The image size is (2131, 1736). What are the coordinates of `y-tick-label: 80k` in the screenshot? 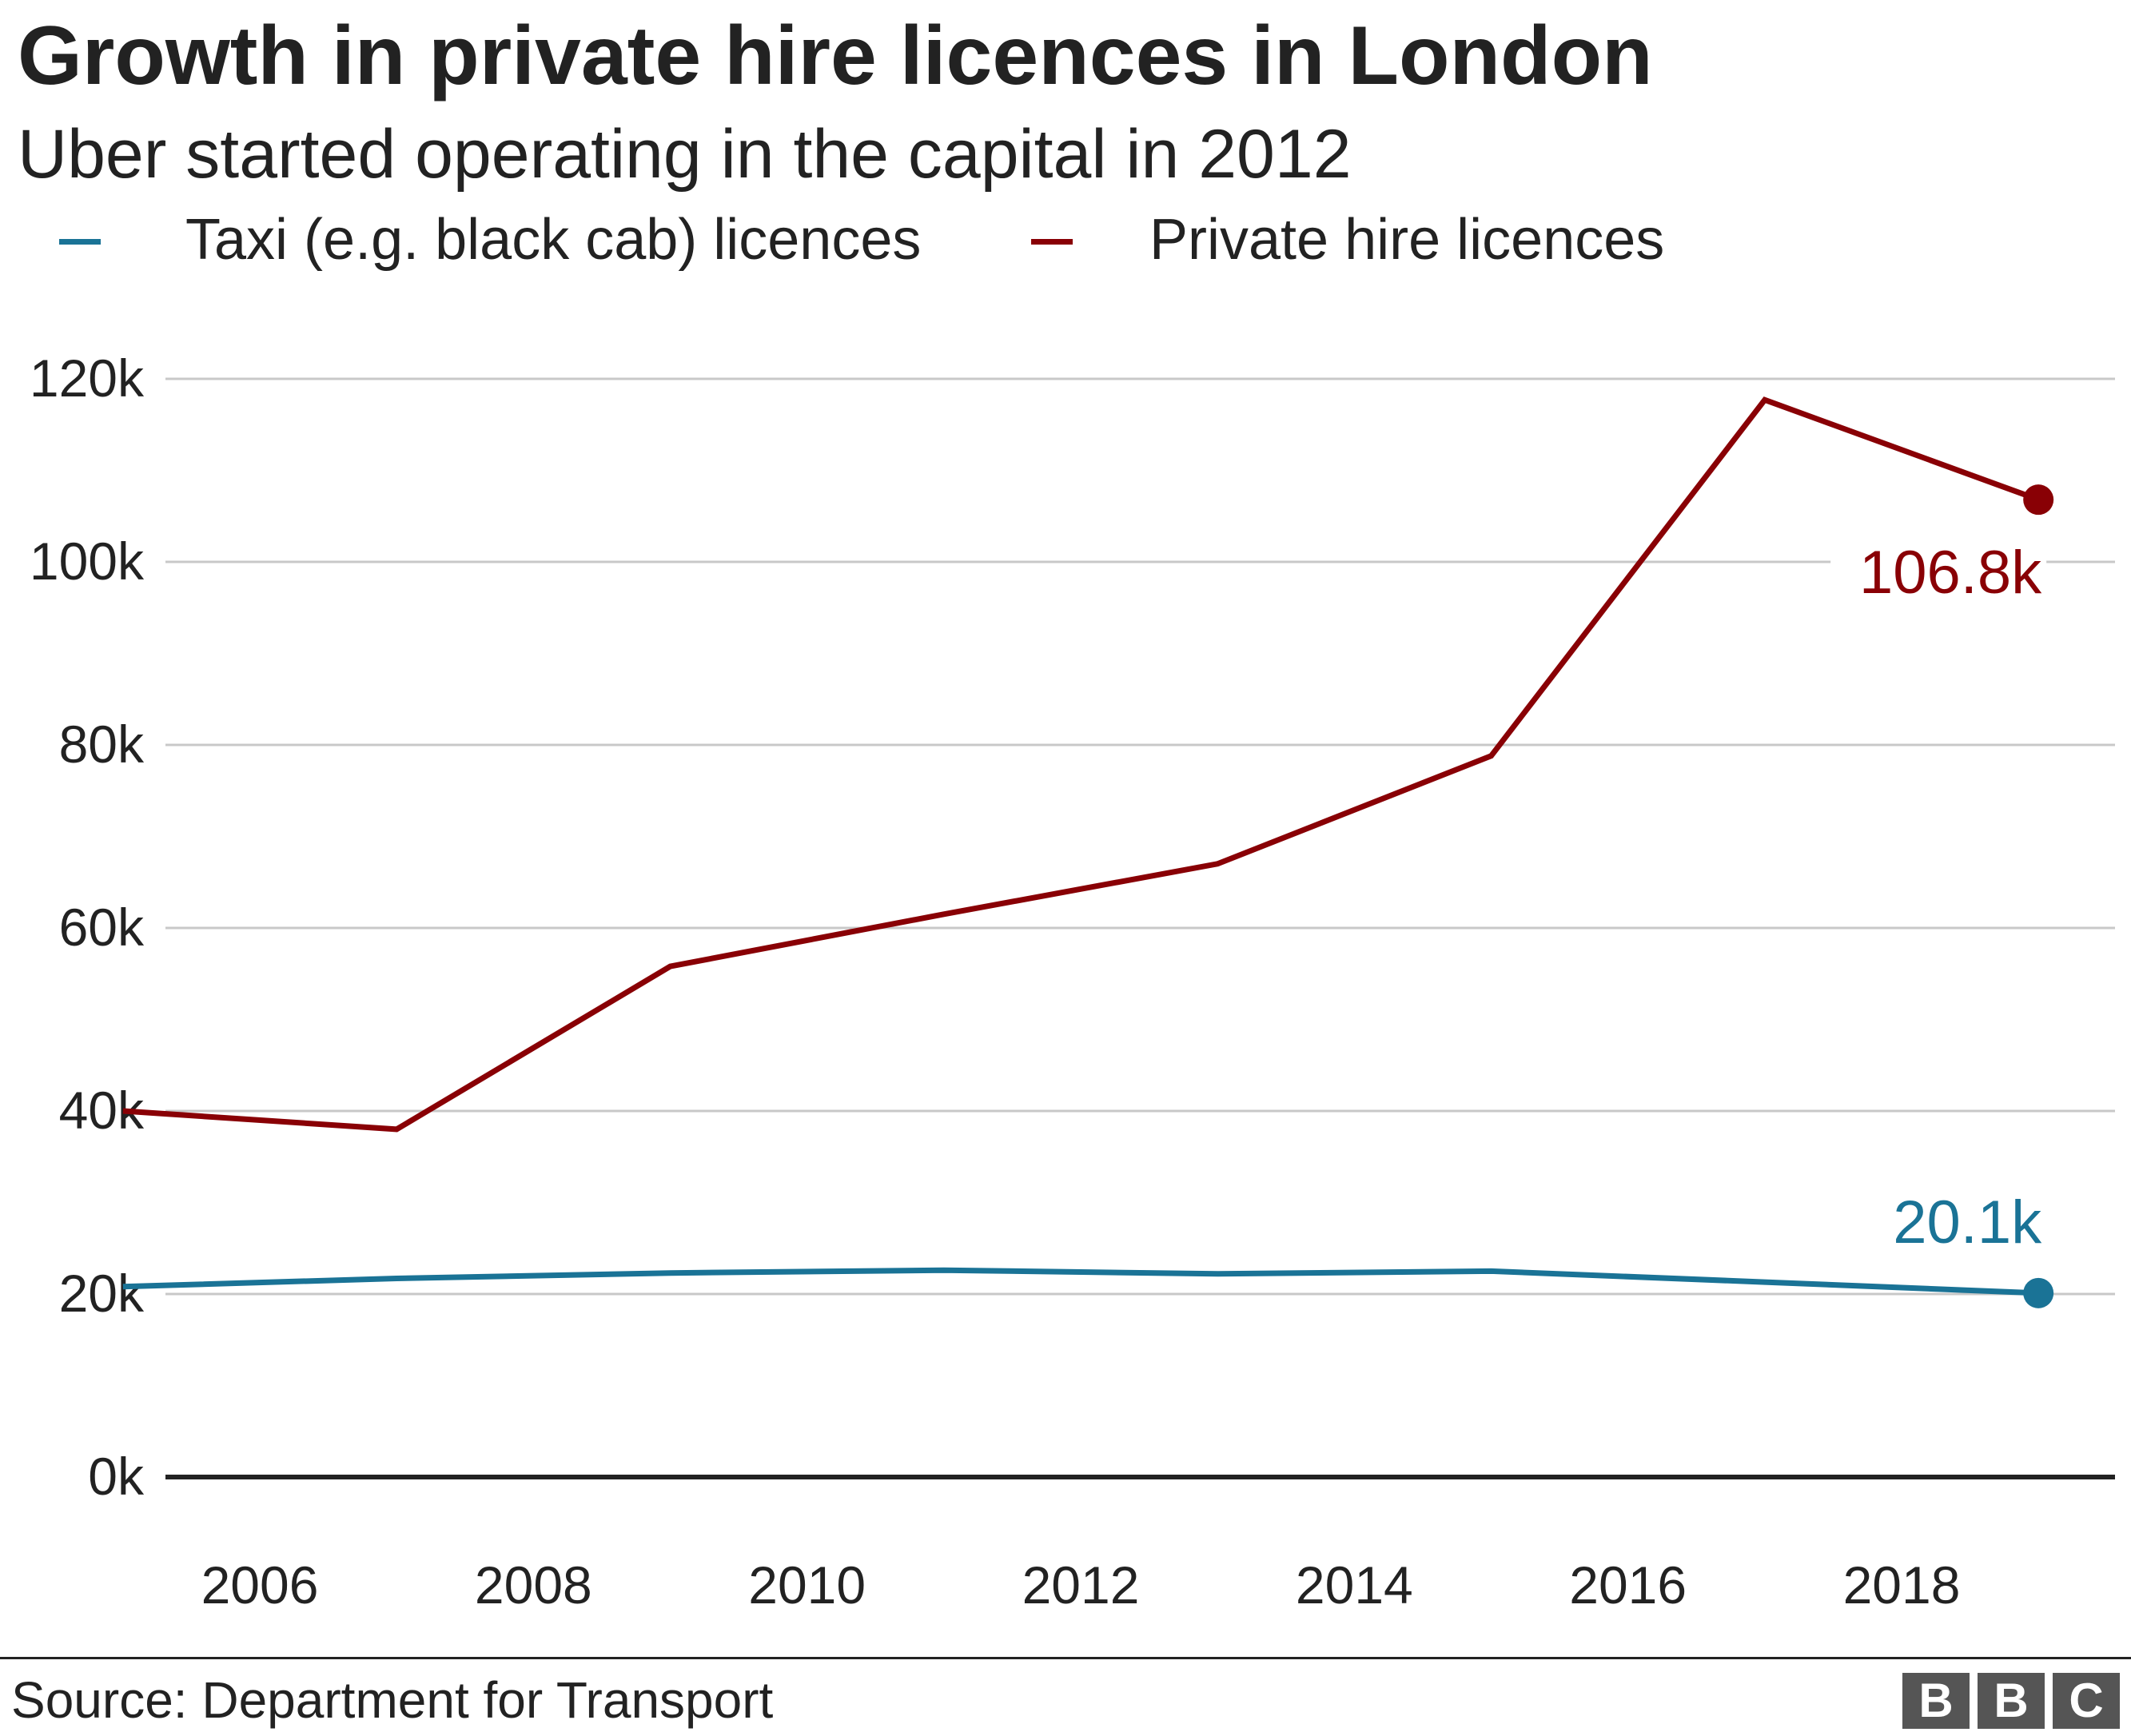 It's located at (102, 744).